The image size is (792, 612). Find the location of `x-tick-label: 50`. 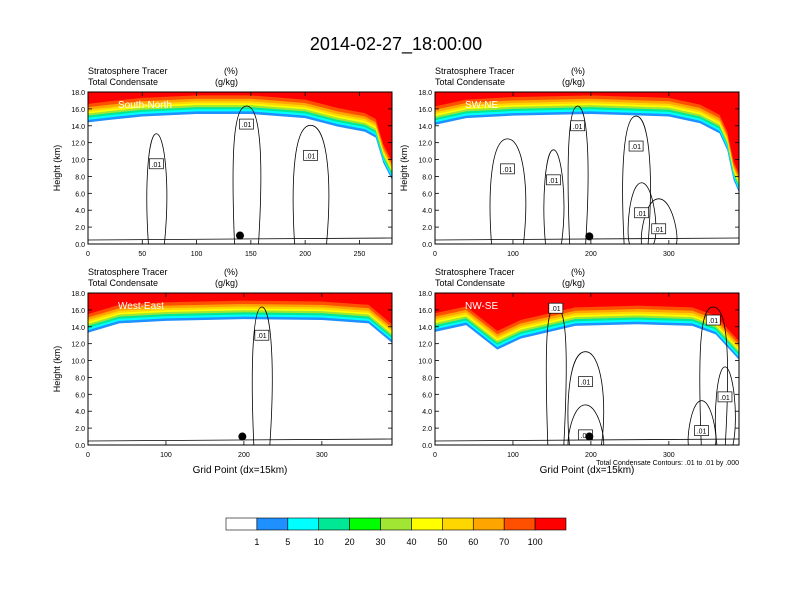

x-tick-label: 50 is located at coordinates (142, 254).